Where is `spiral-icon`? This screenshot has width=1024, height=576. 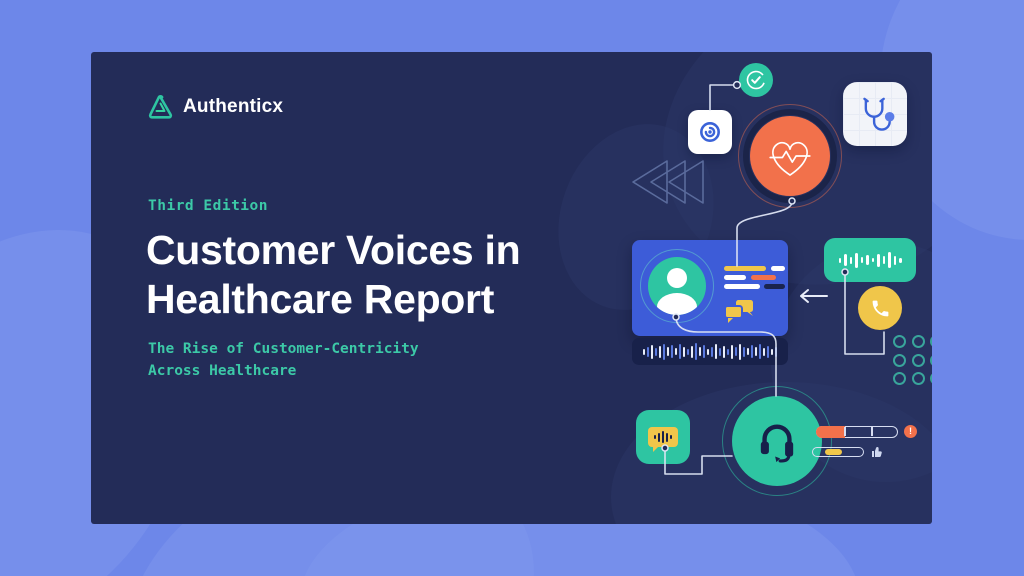 spiral-icon is located at coordinates (710, 132).